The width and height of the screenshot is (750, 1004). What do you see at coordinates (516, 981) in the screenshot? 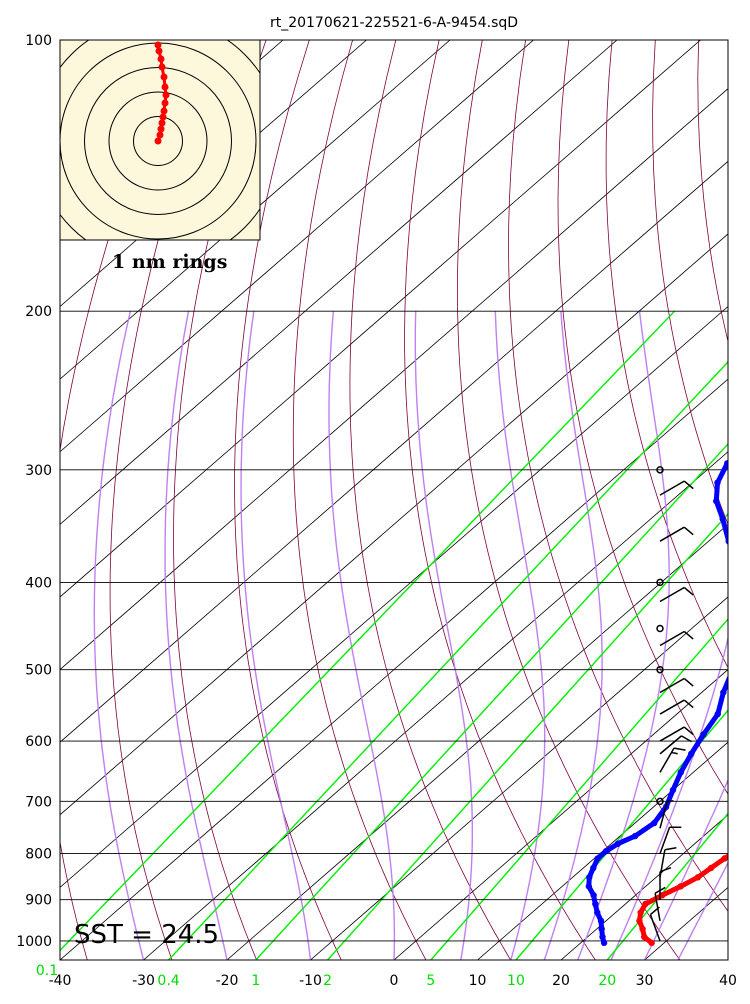
I see `mixing-ratio-tick-label: 10` at bounding box center [516, 981].